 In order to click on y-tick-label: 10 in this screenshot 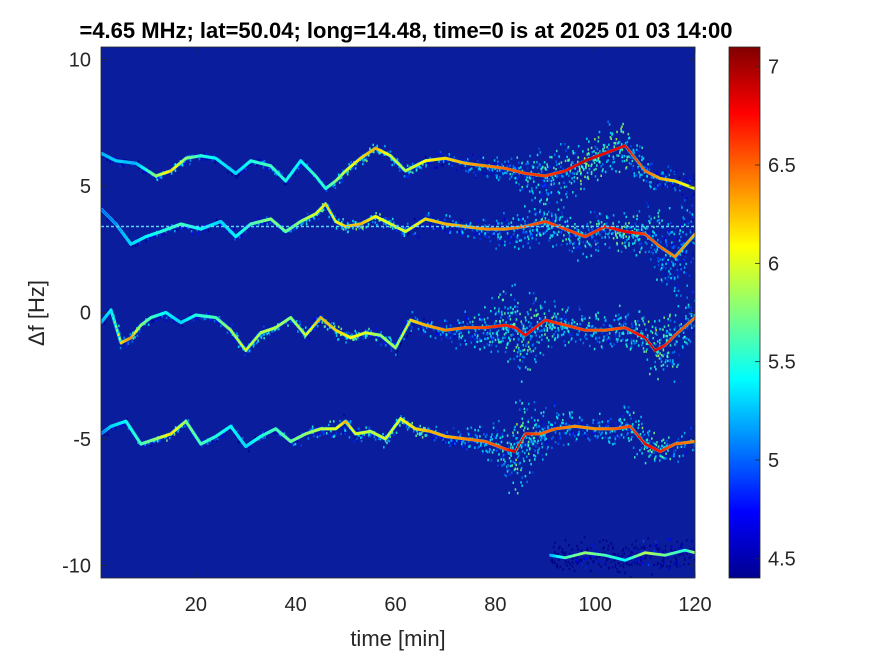, I will do `click(80, 61)`.